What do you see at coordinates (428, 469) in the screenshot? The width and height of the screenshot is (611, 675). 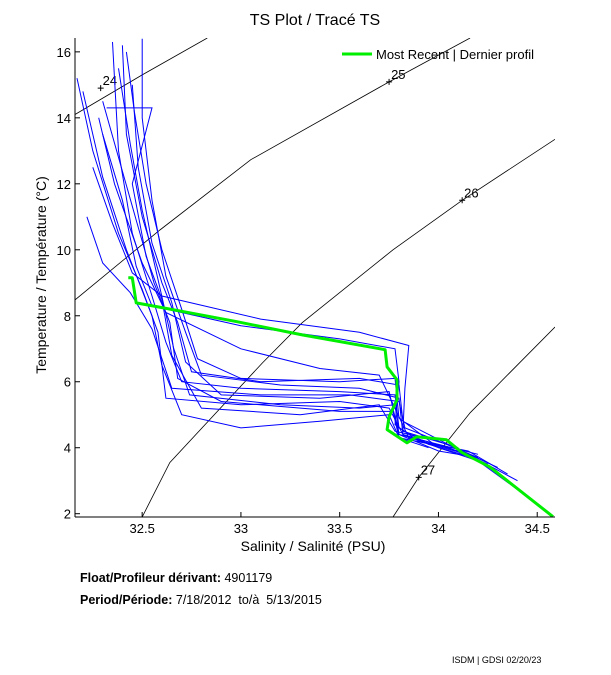 I see `contour-label: 27` at bounding box center [428, 469].